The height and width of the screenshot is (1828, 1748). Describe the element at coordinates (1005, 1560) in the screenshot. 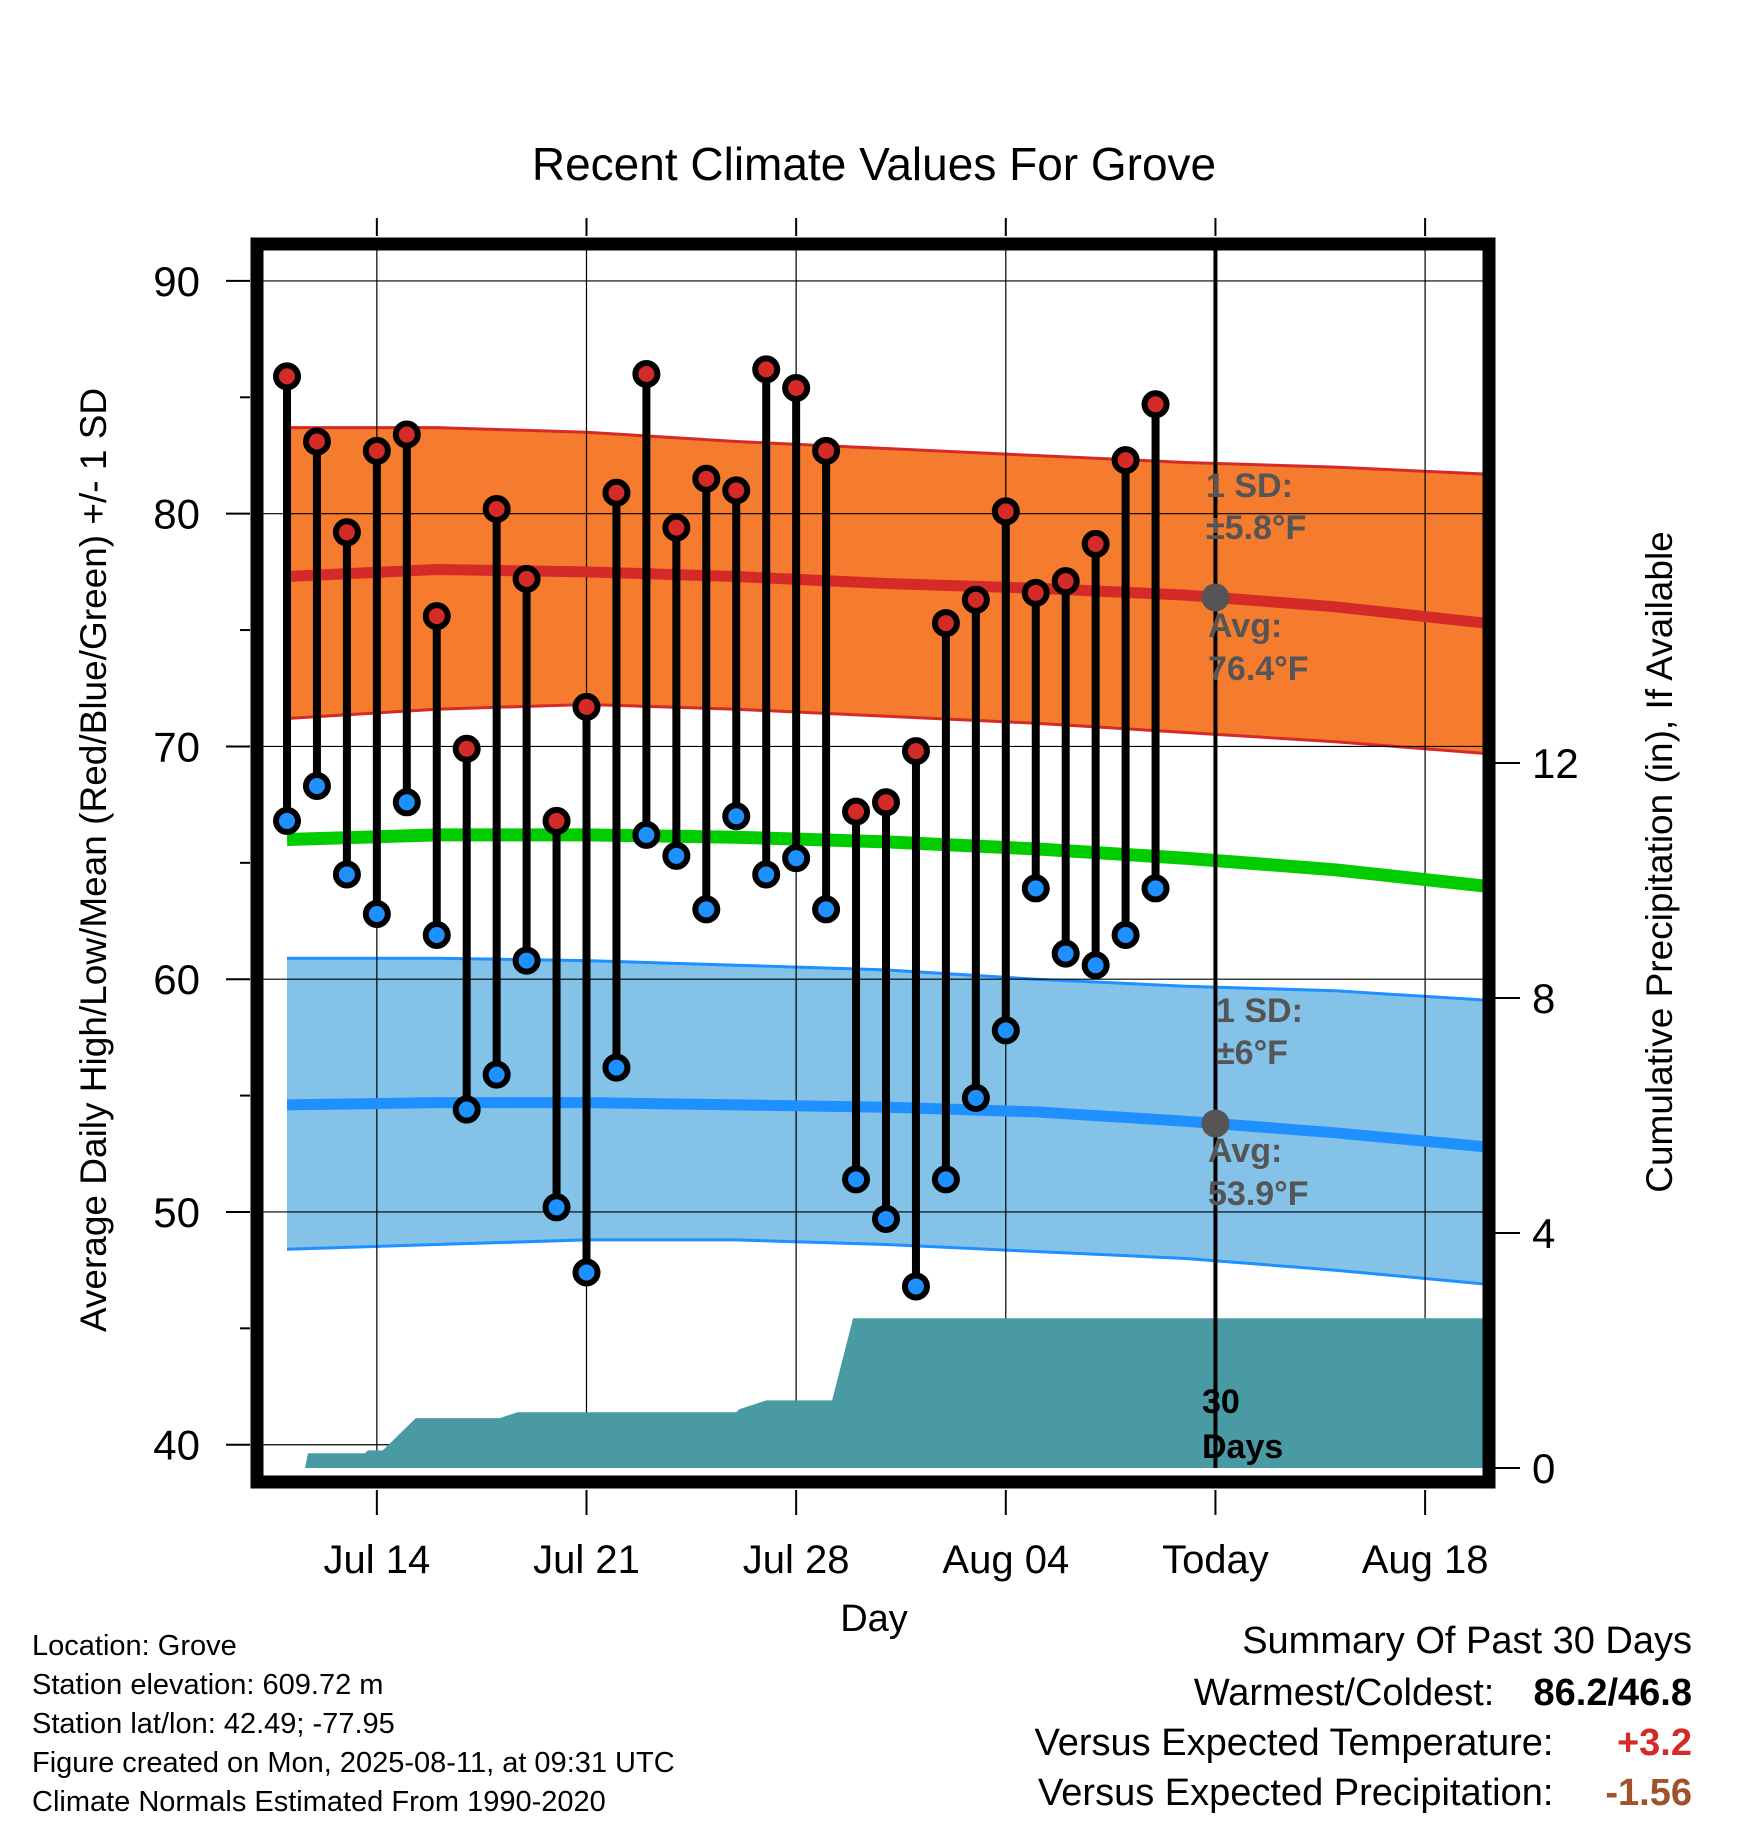

I see `x-tick-label: Aug 04` at that location.